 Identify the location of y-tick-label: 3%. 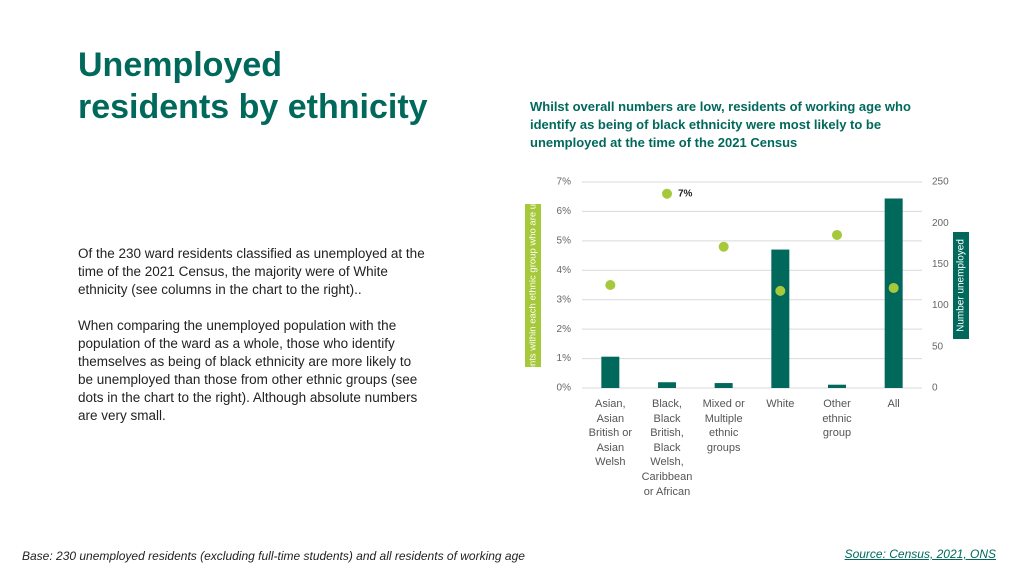
(564, 299).